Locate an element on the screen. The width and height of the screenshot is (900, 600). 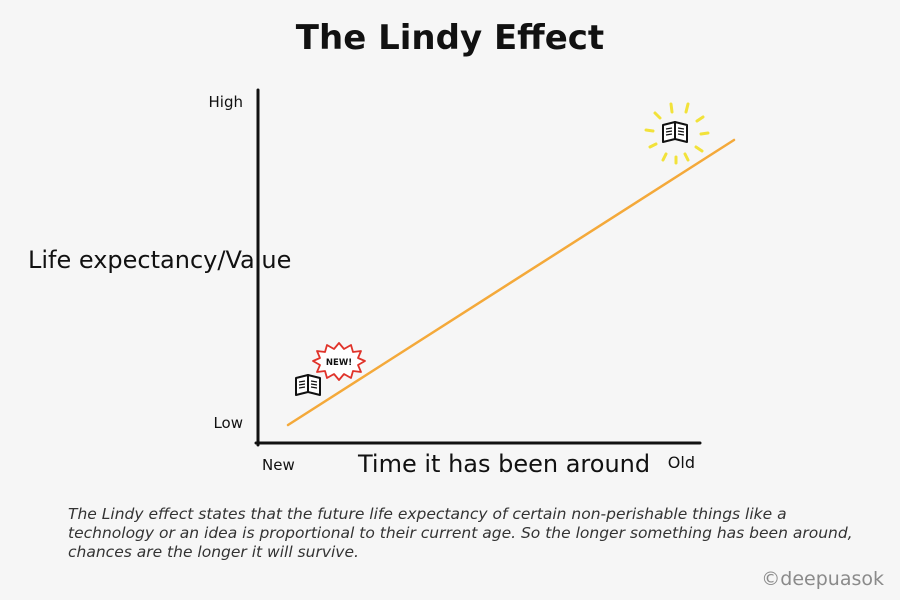
x-axis-old-label: Old is located at coordinates (681, 462).